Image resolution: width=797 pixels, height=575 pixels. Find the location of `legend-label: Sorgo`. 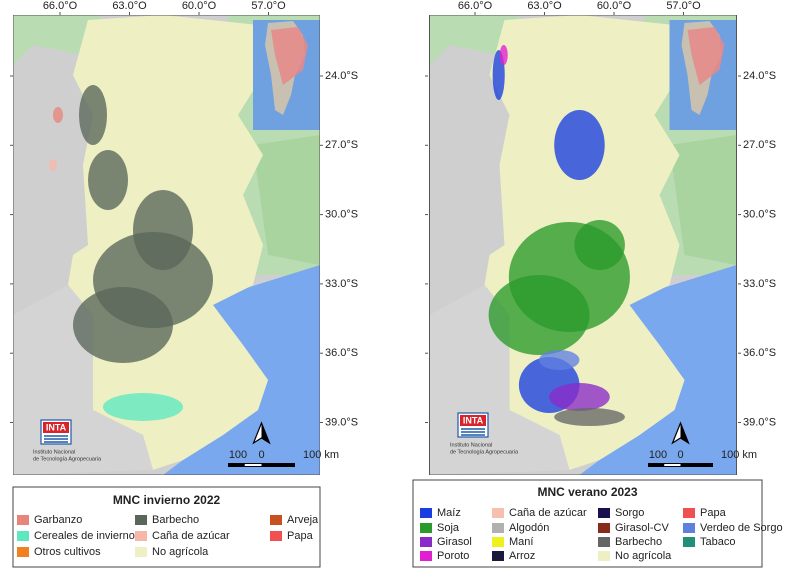

legend-label: Sorgo is located at coordinates (629, 513).